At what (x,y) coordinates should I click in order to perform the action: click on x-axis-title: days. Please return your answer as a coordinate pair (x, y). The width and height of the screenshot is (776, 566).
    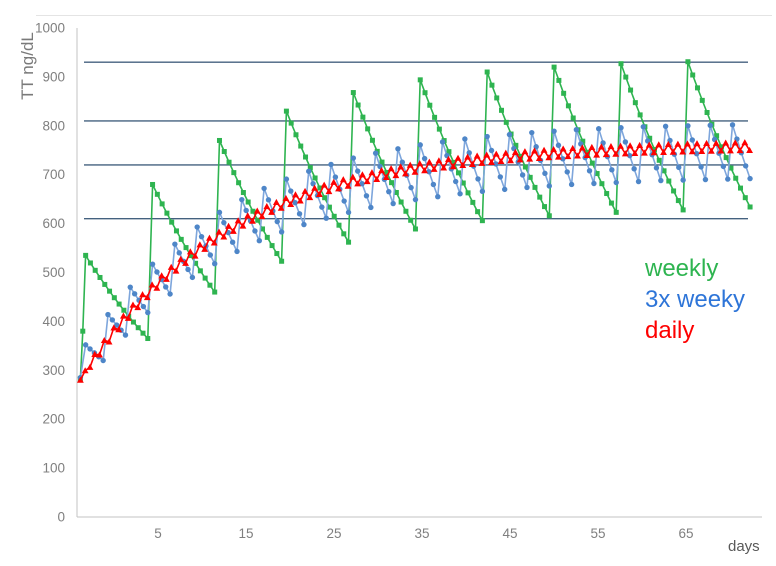
    Looking at the image, I should click on (744, 546).